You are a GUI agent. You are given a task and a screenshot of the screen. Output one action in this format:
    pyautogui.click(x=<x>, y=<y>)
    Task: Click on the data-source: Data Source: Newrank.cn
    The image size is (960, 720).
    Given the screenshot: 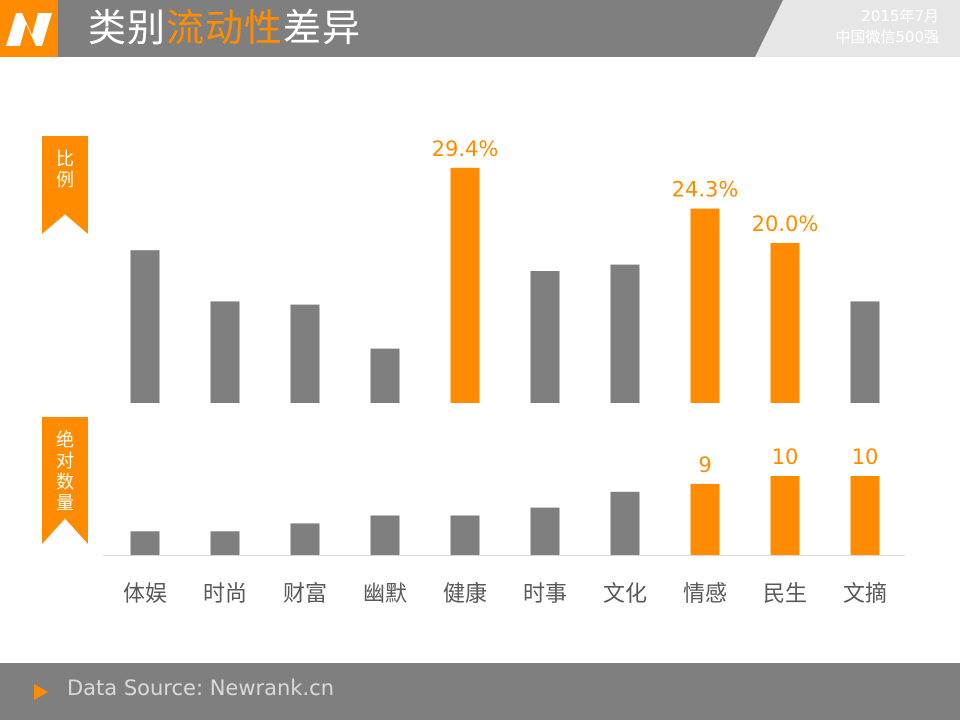 What is the action you would take?
    pyautogui.click(x=201, y=688)
    